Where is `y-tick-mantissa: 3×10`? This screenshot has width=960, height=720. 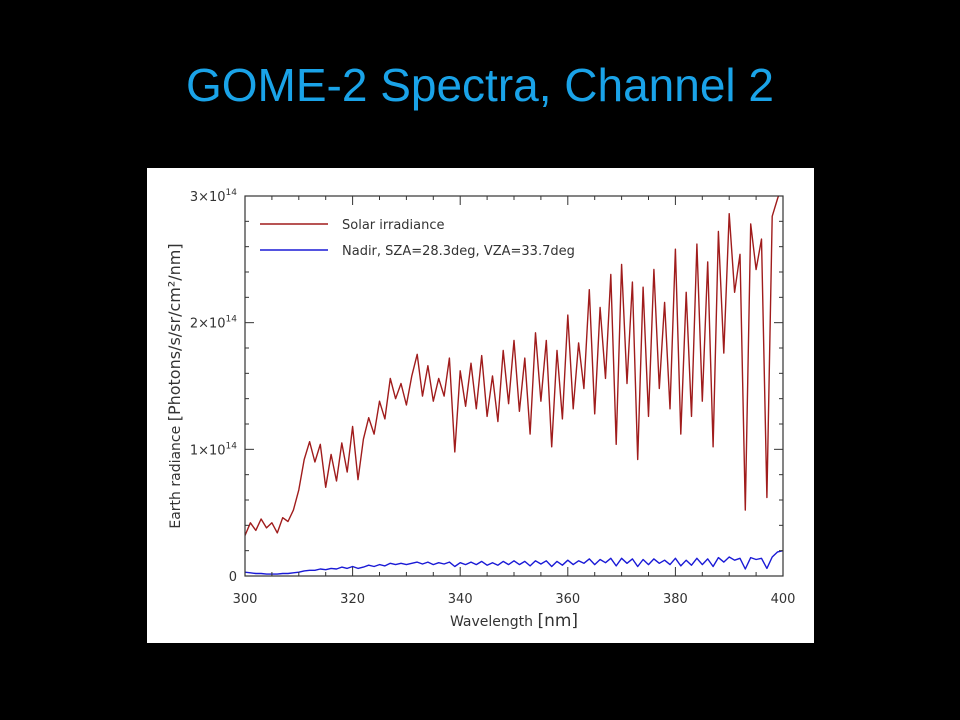 y-tick-mantissa: 3×10 is located at coordinates (208, 197).